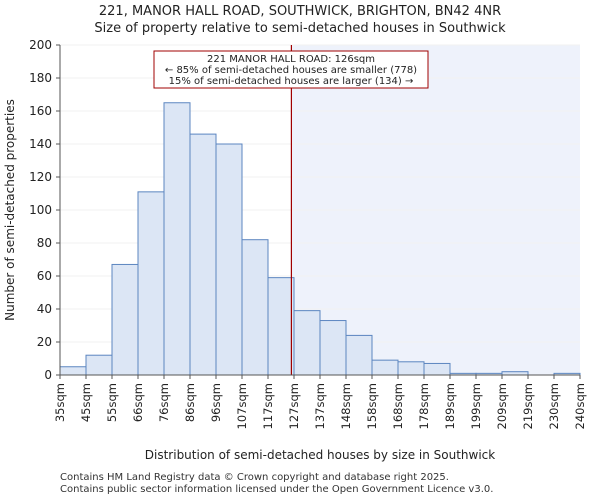 This screenshot has height=500, width=600. I want to click on x-tick-label: 117sqm, so click(268, 406).